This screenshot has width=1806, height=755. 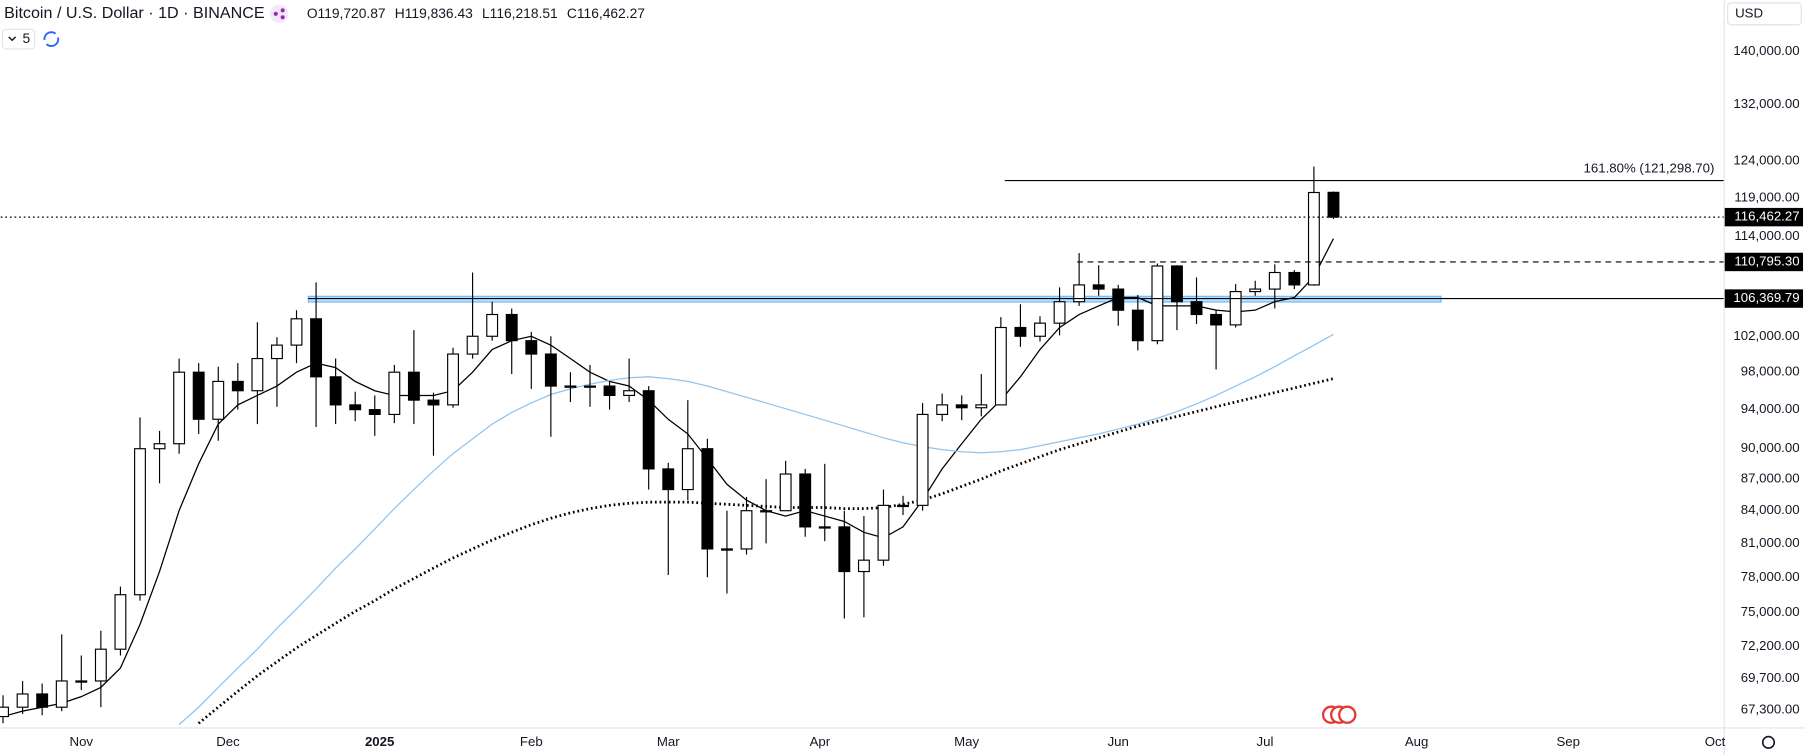 What do you see at coordinates (820, 741) in the screenshot?
I see `x-tick-label: Apr` at bounding box center [820, 741].